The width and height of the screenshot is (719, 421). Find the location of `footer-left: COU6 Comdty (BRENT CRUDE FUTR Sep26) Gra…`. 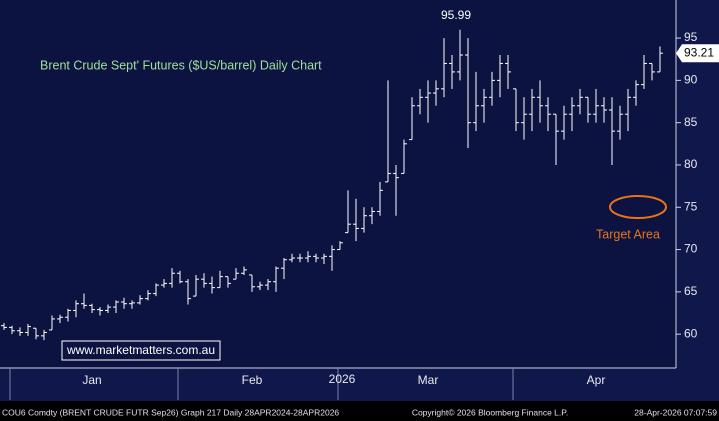

footer-left: COU6 Comdty (BRENT CRUDE FUTR Sep26) Gra… is located at coordinates (170, 412).